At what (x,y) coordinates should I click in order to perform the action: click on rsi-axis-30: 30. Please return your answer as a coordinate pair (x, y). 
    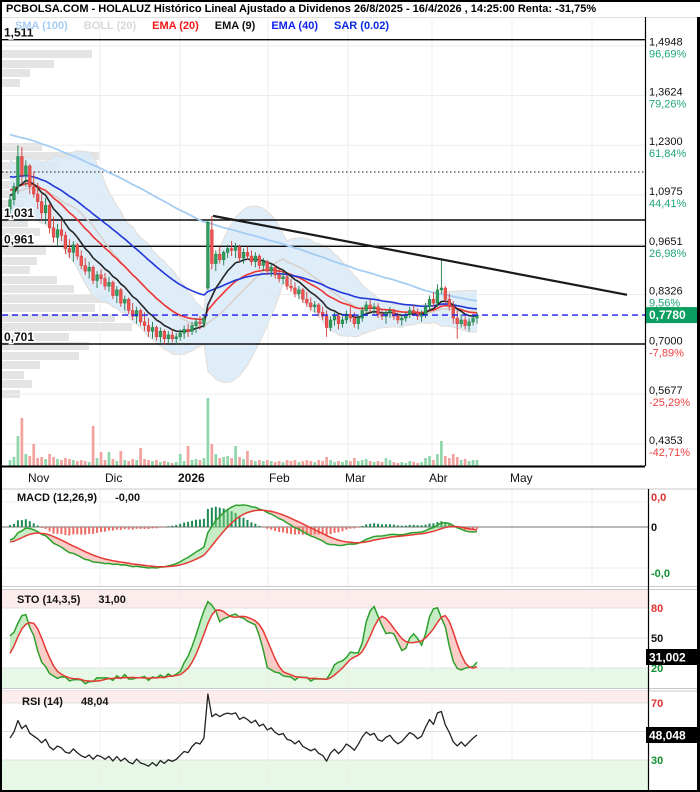
    Looking at the image, I should click on (657, 761).